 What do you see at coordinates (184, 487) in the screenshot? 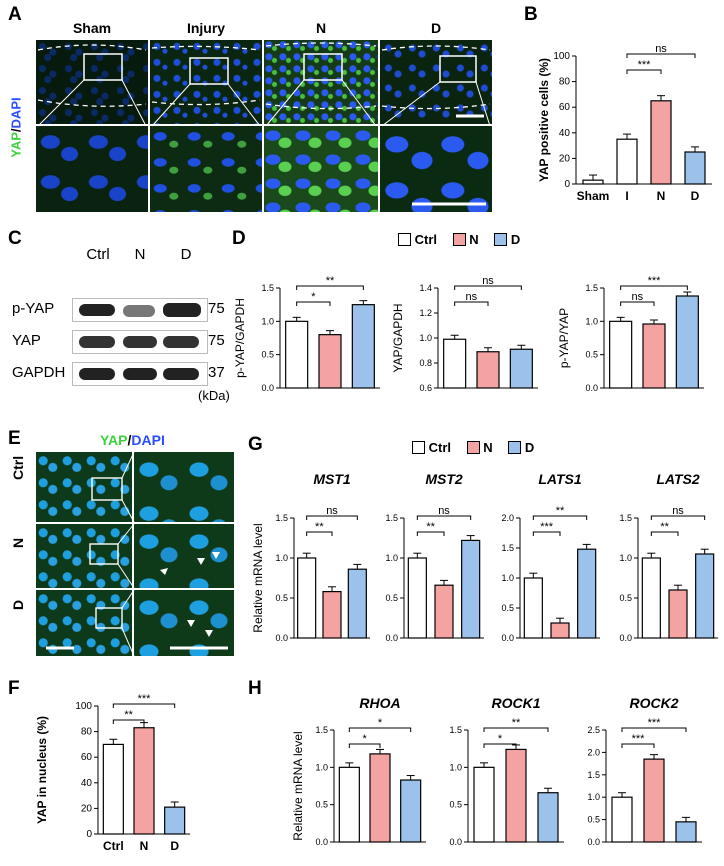
I see `micrograph-e-ctrl-zoom` at bounding box center [184, 487].